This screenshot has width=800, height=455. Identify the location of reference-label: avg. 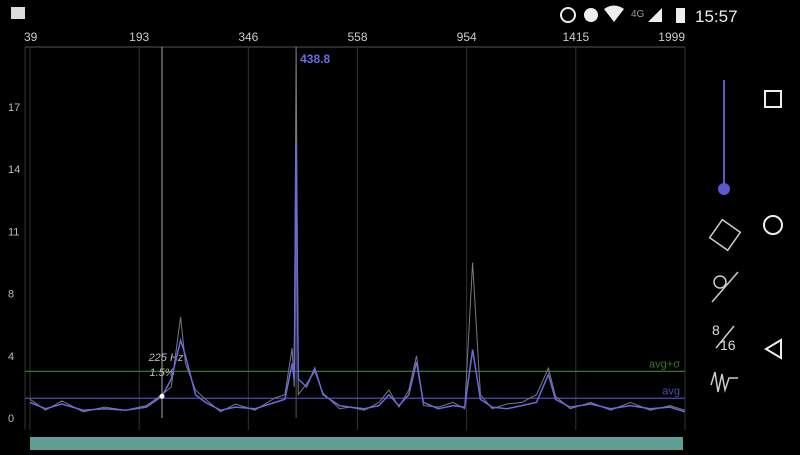
(671, 391).